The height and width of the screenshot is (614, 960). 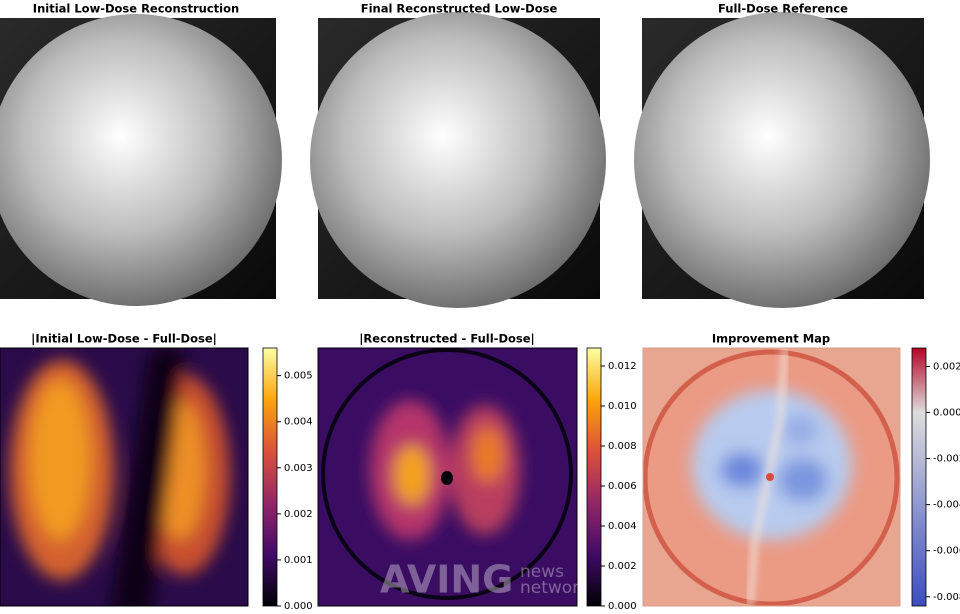 I want to click on colorbar-tick-label: 0.010, so click(x=622, y=406).